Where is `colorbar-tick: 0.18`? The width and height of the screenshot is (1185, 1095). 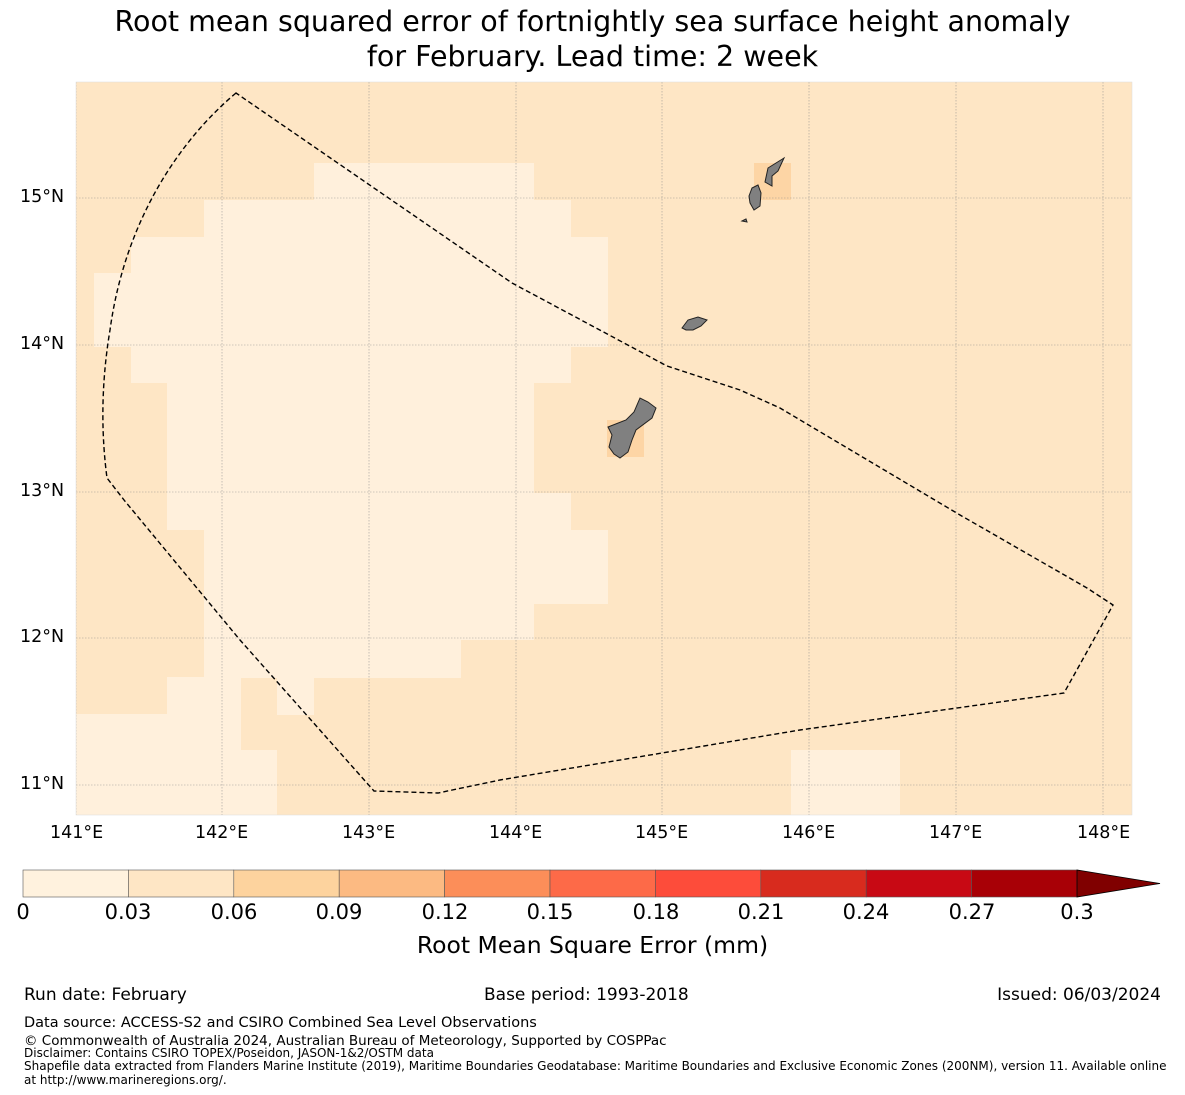
colorbar-tick: 0.18 is located at coordinates (656, 912).